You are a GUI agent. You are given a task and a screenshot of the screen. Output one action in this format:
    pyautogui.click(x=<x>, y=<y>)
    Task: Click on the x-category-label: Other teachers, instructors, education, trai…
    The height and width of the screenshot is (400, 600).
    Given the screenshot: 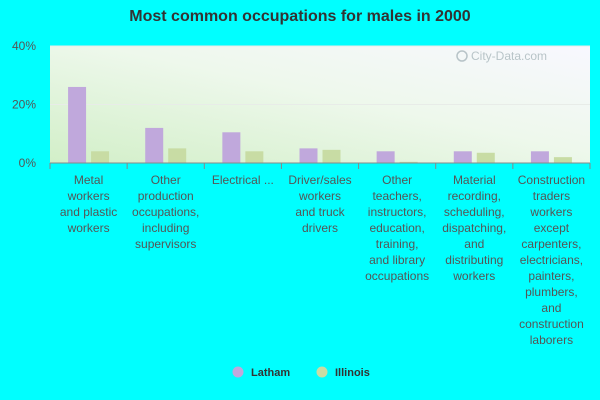 What is the action you would take?
    pyautogui.click(x=397, y=228)
    